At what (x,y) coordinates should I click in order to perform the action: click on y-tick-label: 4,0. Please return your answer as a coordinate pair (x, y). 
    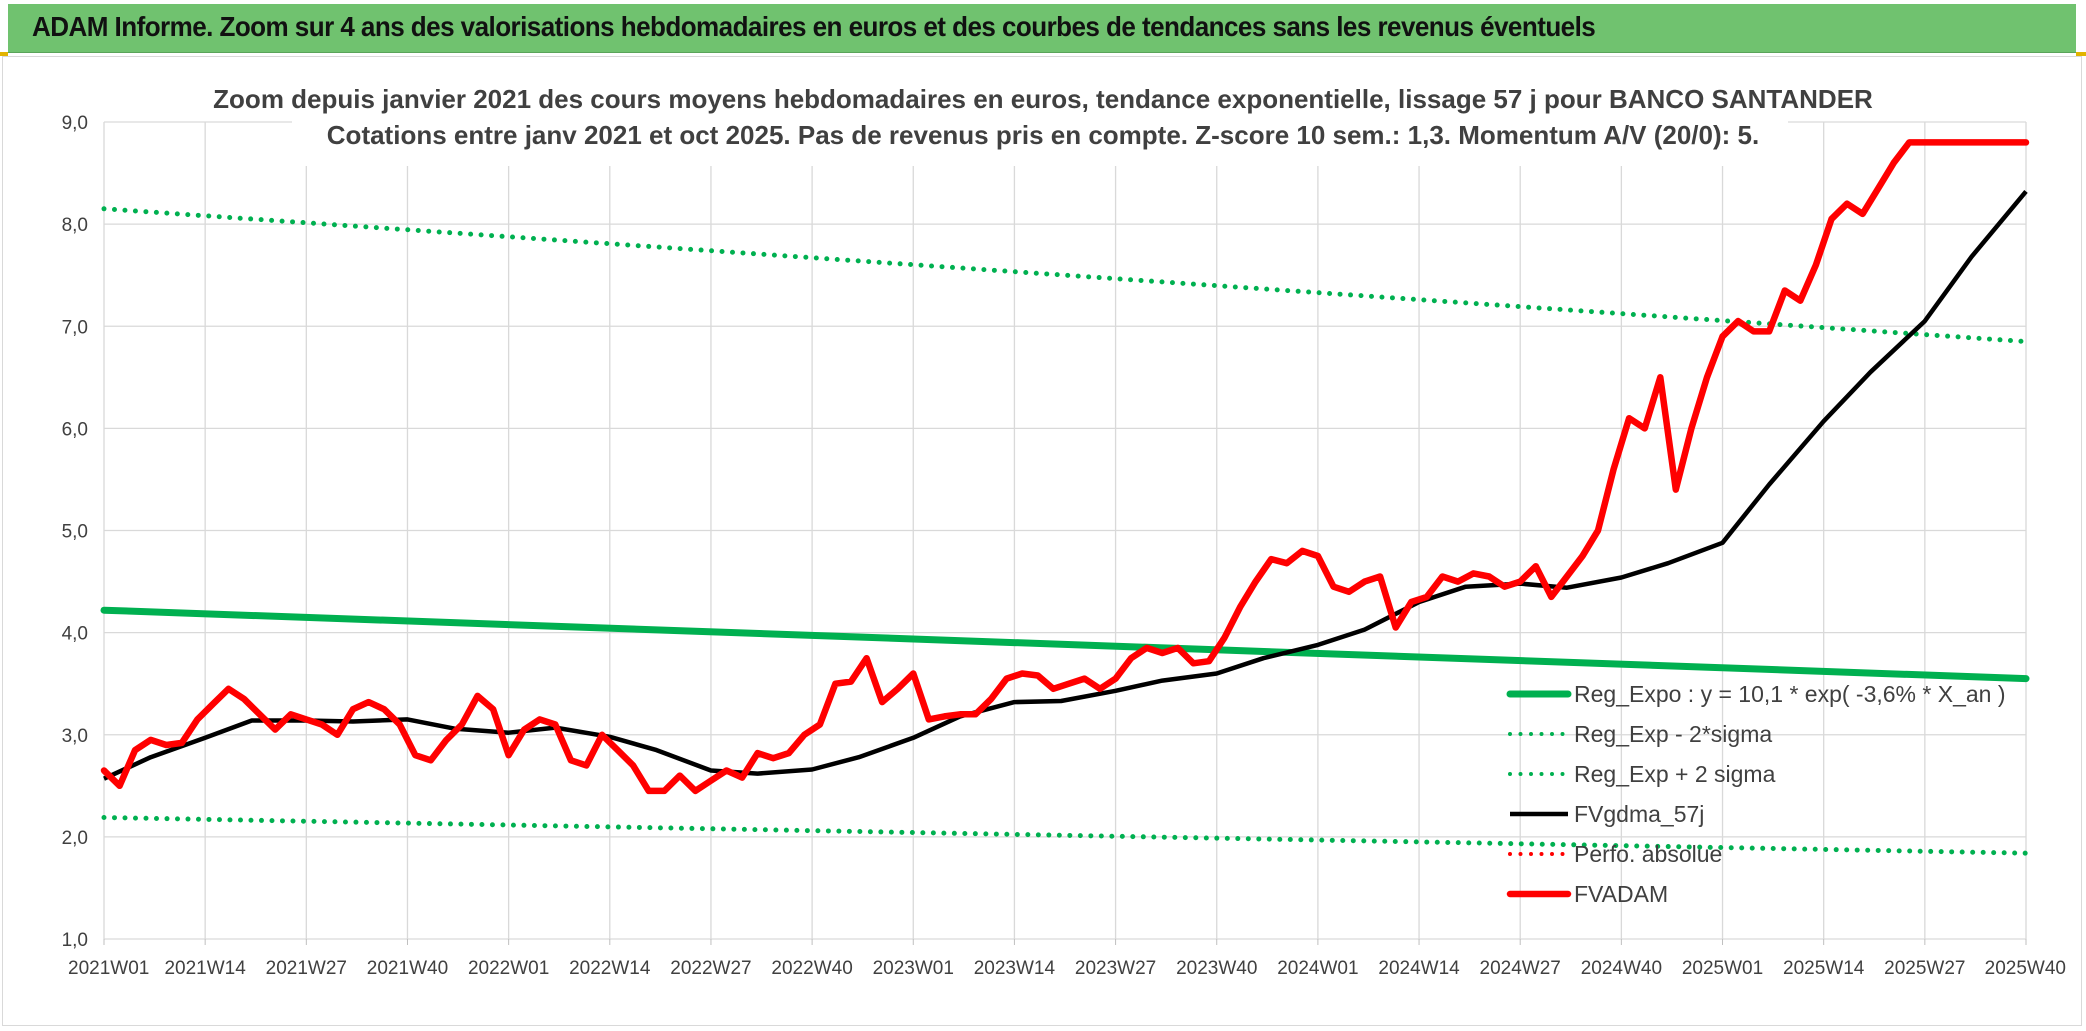
    Looking at the image, I should click on (75, 634).